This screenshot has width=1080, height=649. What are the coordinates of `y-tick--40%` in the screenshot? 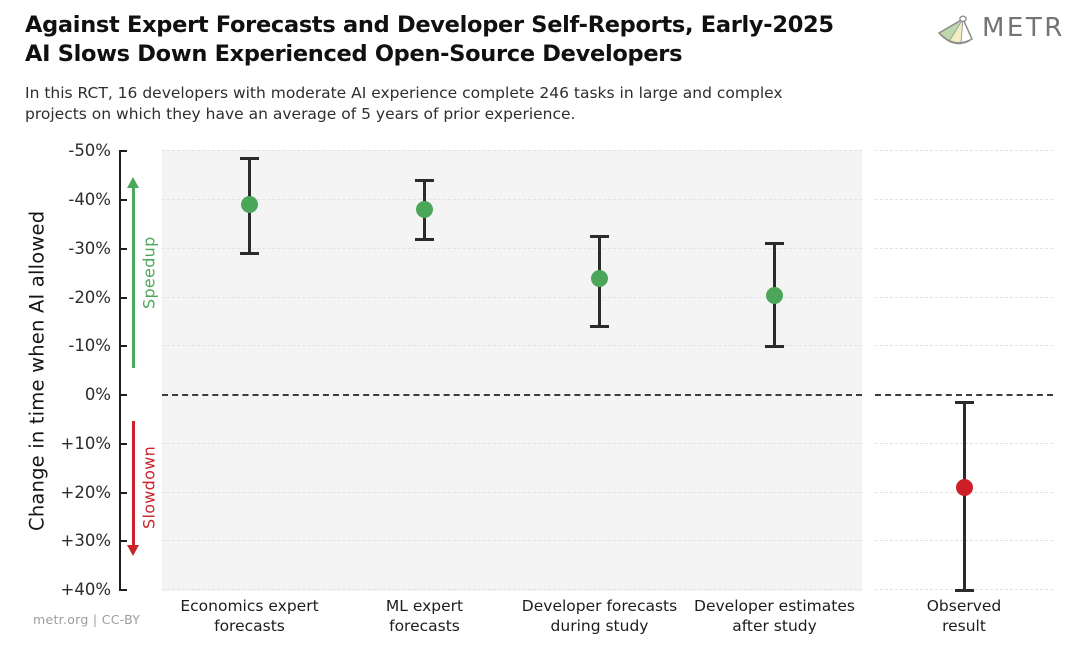 It's located at (123, 200).